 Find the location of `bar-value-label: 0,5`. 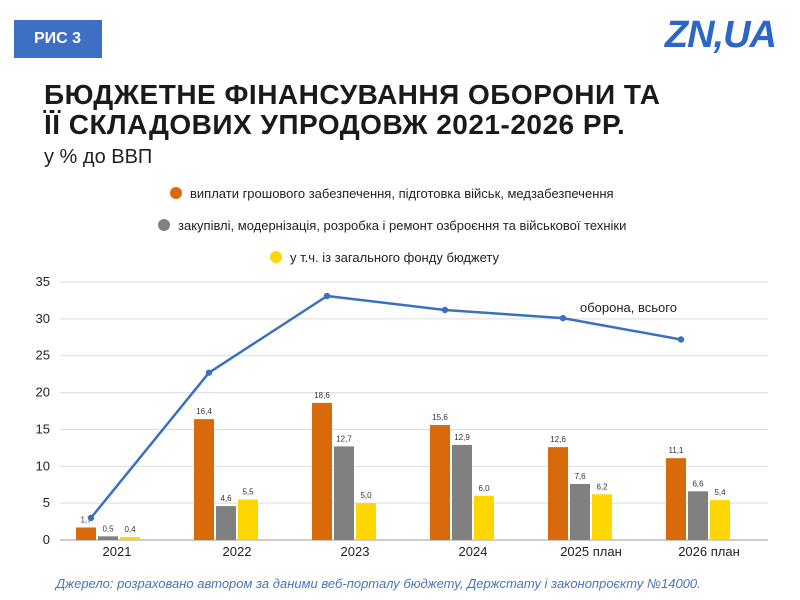

bar-value-label: 0,5 is located at coordinates (108, 528).